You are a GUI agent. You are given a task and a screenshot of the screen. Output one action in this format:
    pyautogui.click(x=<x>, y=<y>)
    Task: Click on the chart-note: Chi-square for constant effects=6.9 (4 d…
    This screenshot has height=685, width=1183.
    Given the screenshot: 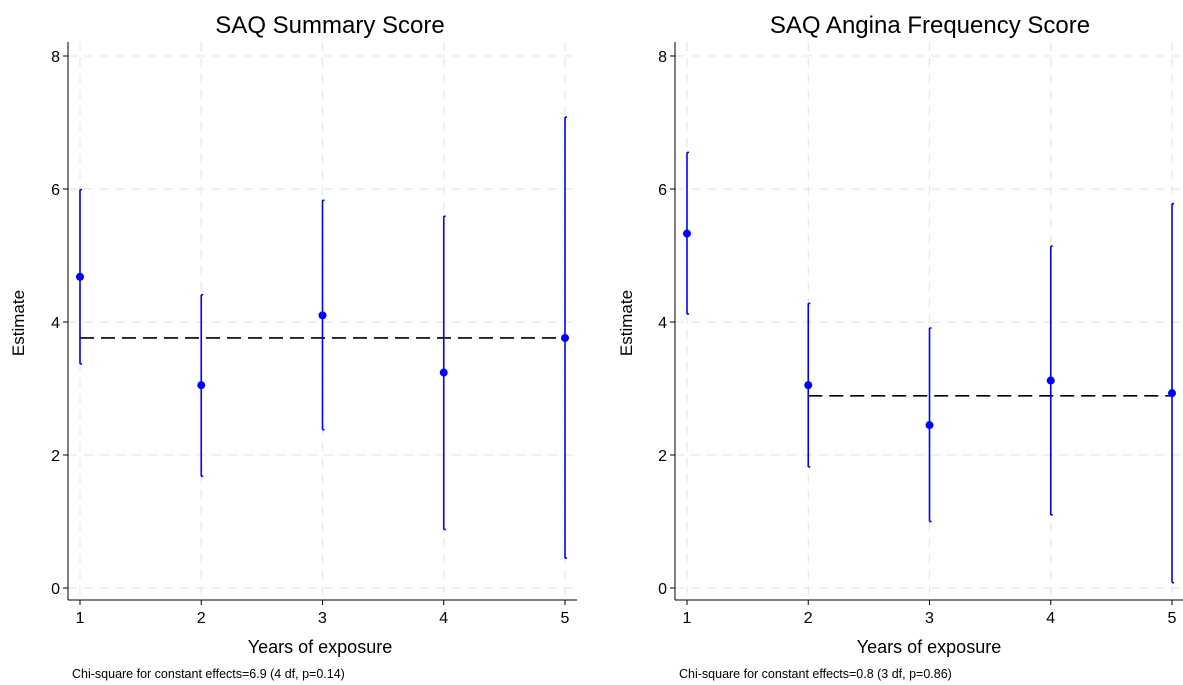 What is the action you would take?
    pyautogui.click(x=208, y=674)
    